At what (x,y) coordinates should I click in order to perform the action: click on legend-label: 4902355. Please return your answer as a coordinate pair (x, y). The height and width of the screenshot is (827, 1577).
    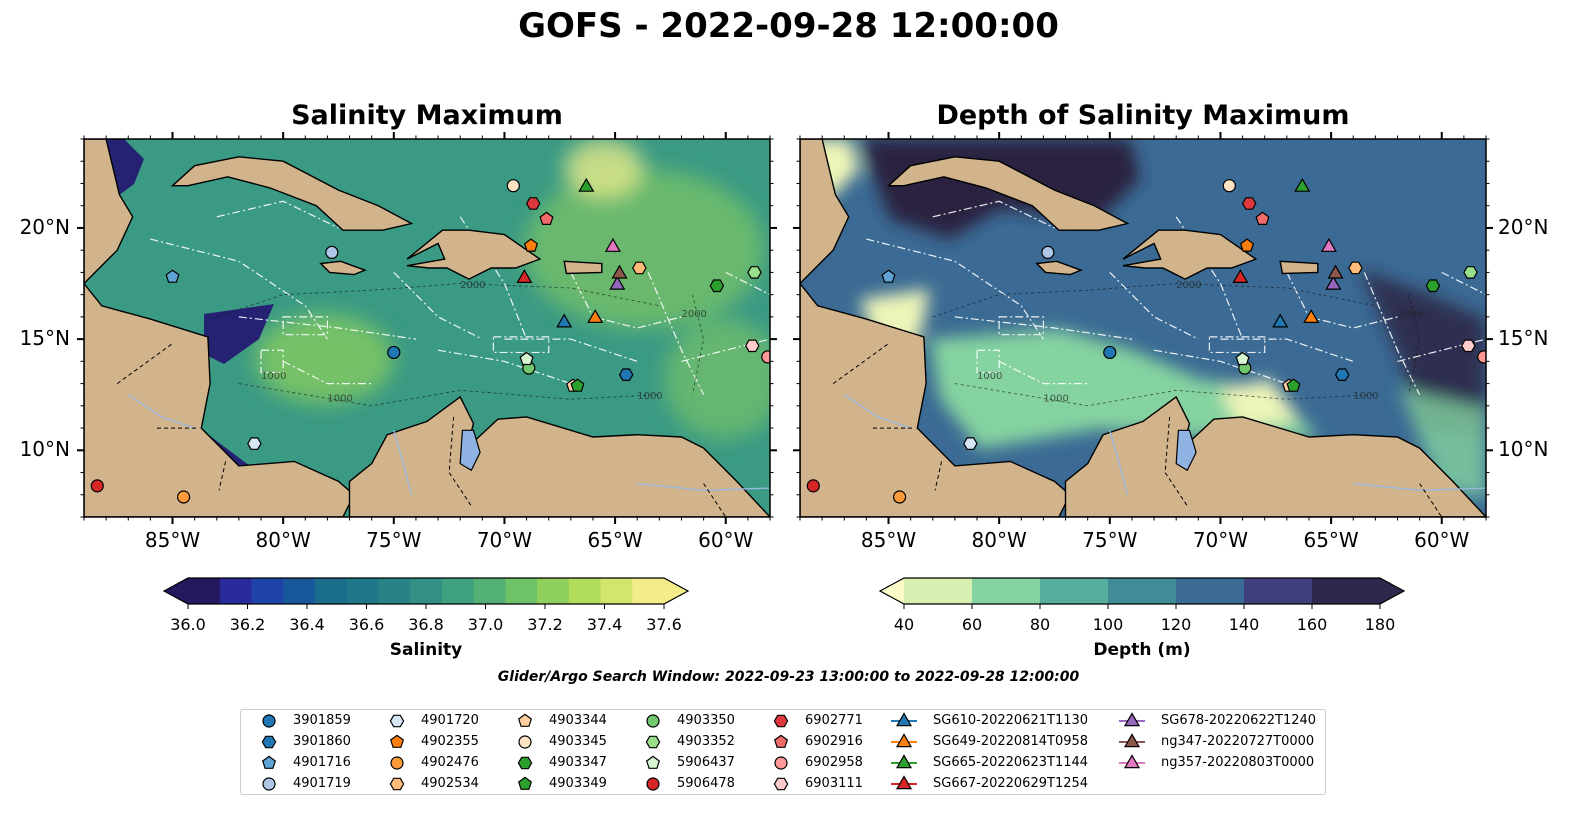
    Looking at the image, I should click on (450, 741).